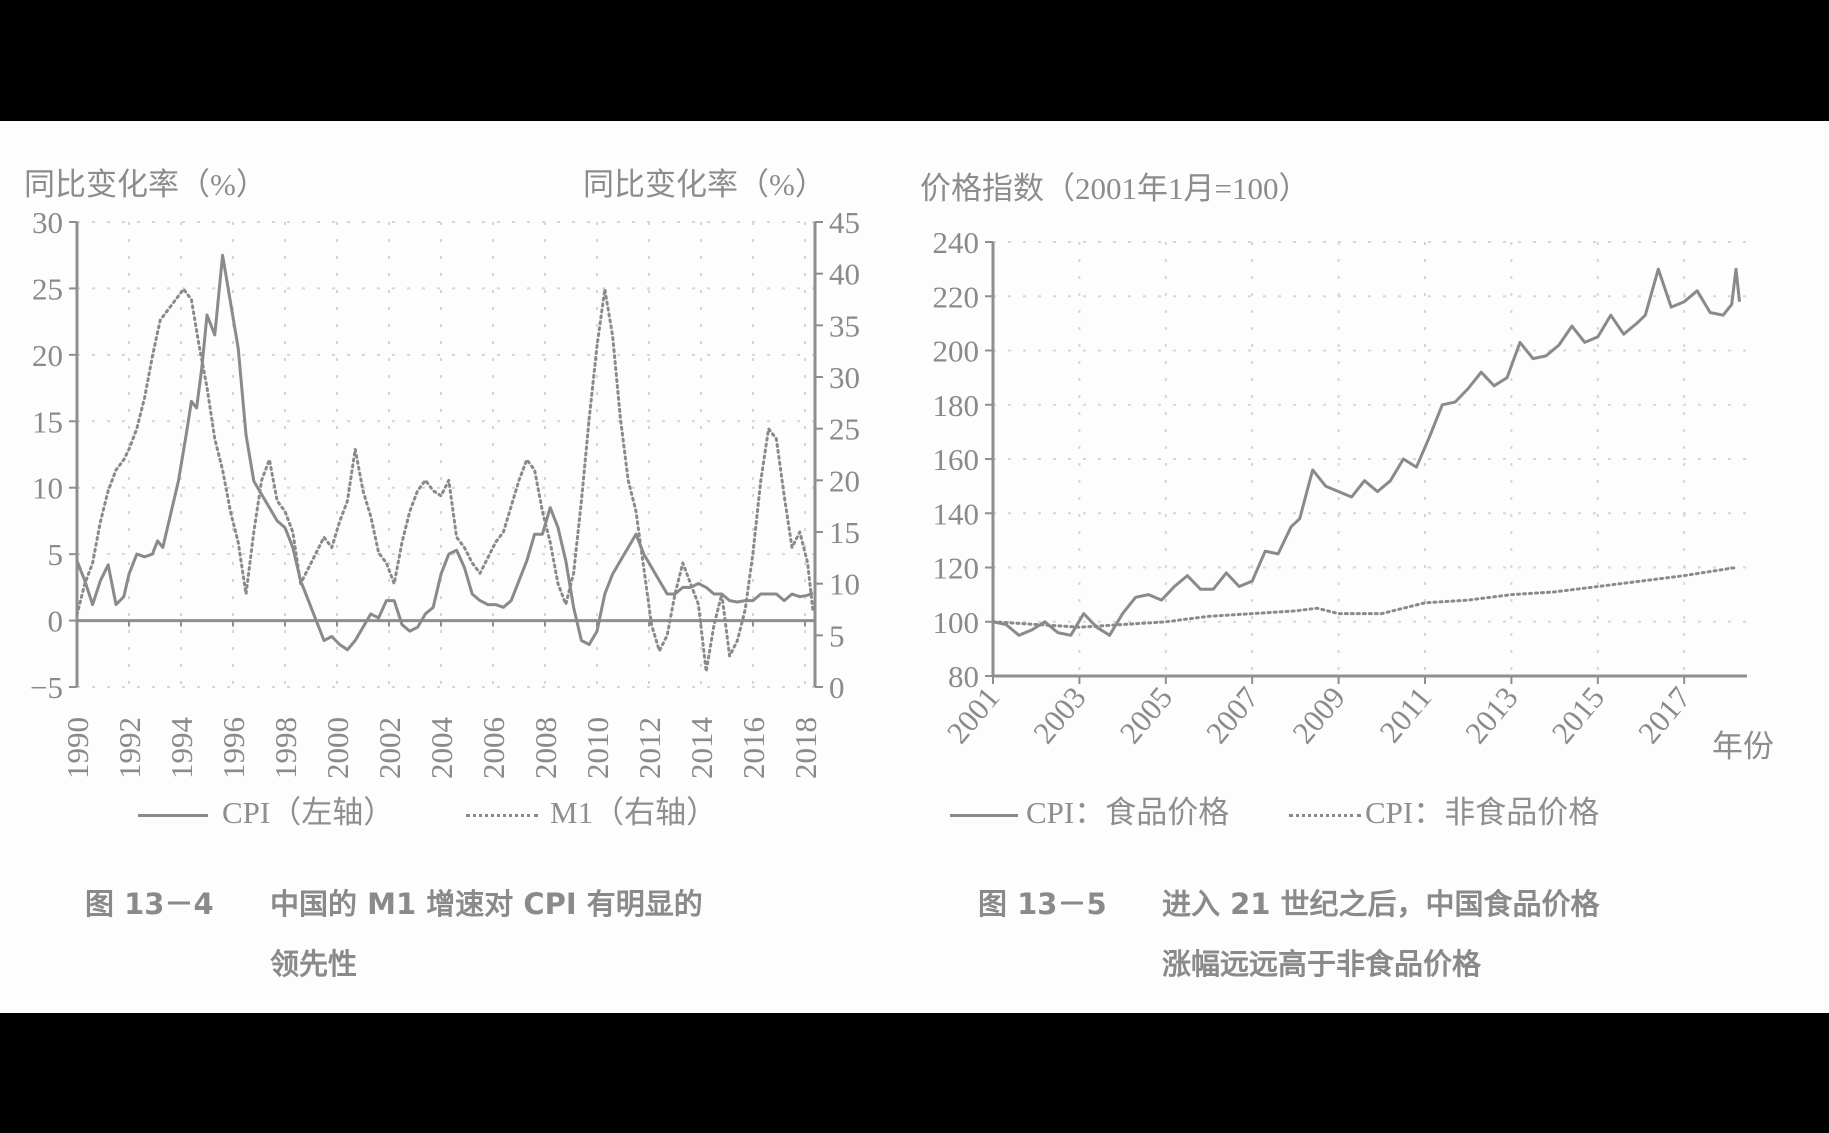 The image size is (1829, 1133). Describe the element at coordinates (1318, 715) in the screenshot. I see `fig2-x-tick-label: 2009` at that location.